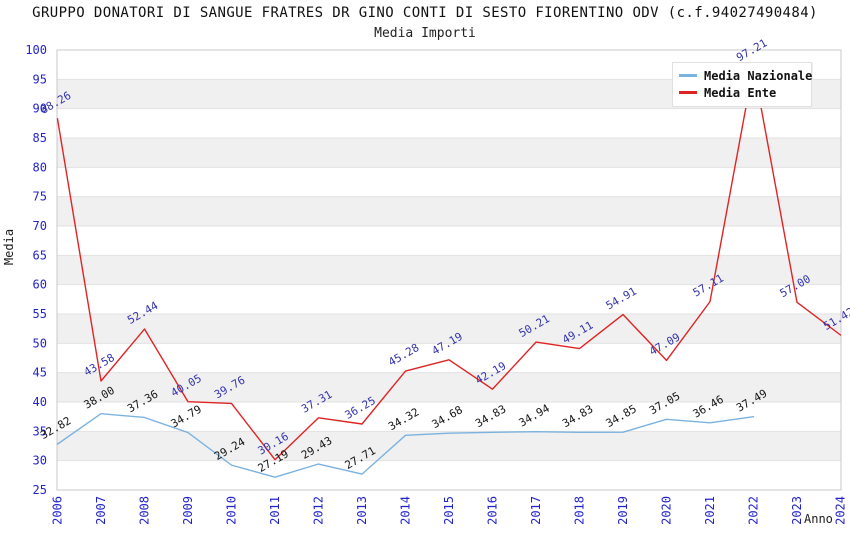  I want to click on legend-swatch-media-nazionale-icon, so click(688, 75).